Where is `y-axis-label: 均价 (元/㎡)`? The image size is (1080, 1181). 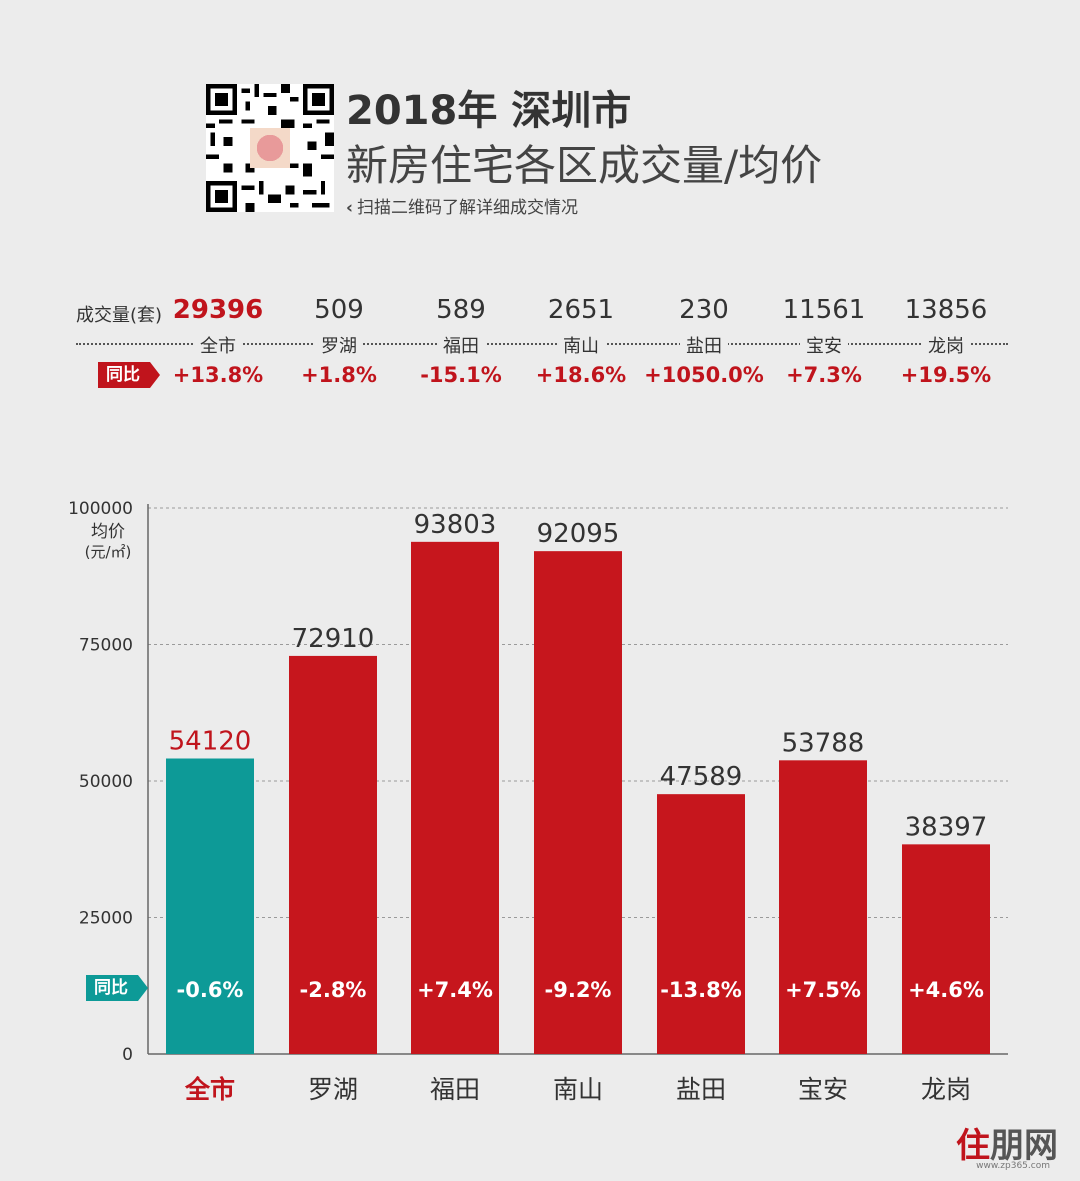
y-axis-label: 均价 (元/㎡) is located at coordinates (108, 542).